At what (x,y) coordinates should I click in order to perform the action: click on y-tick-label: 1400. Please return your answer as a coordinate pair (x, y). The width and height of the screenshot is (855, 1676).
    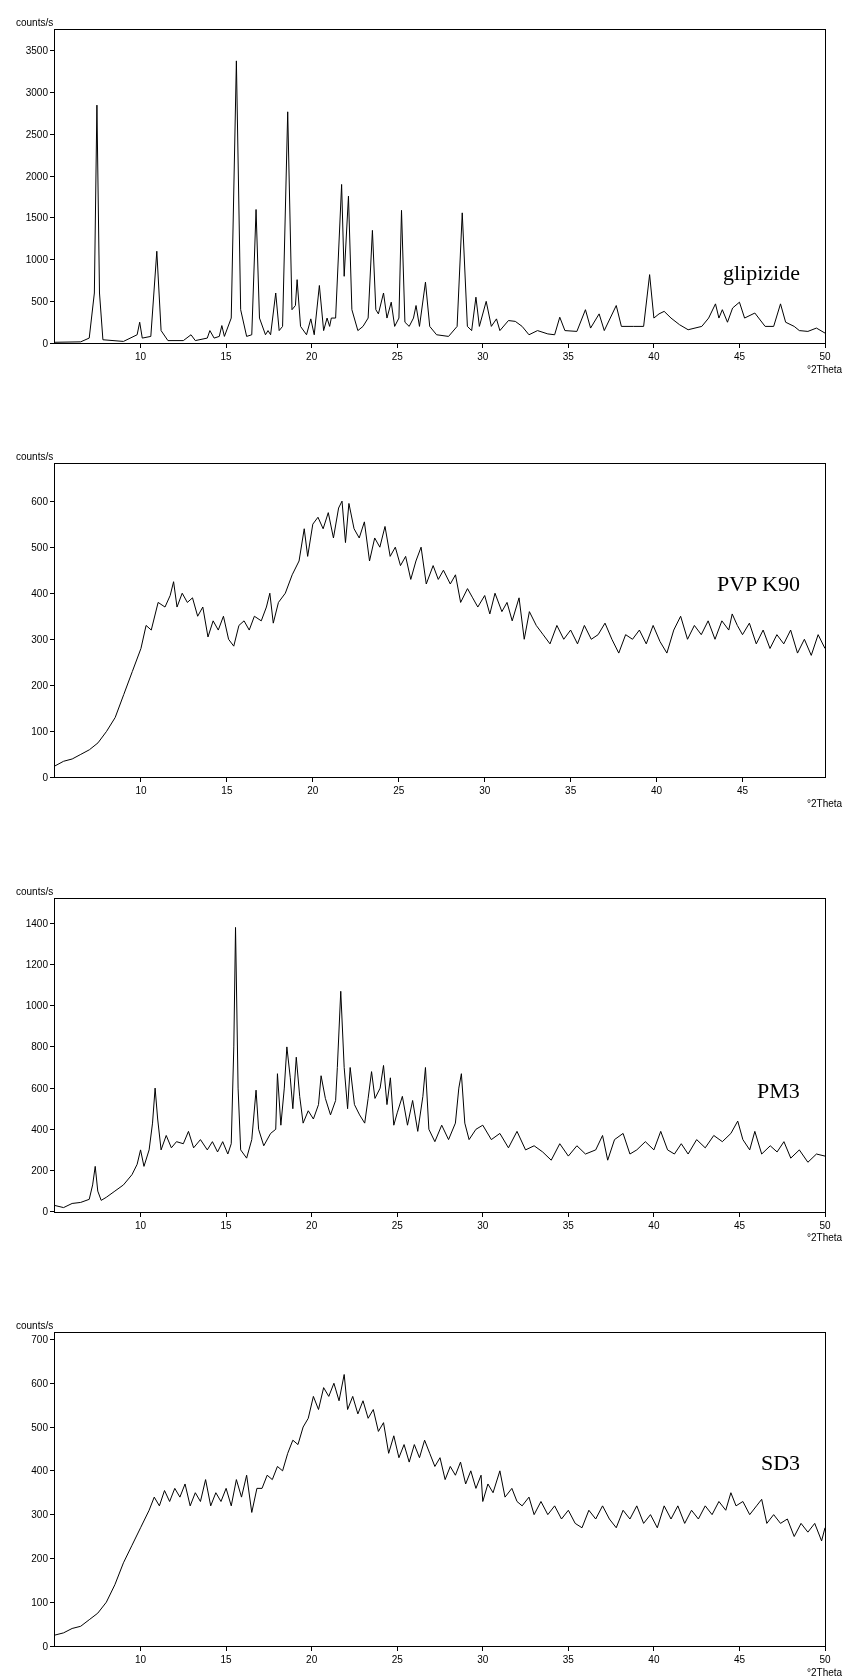
    Looking at the image, I should click on (37, 923).